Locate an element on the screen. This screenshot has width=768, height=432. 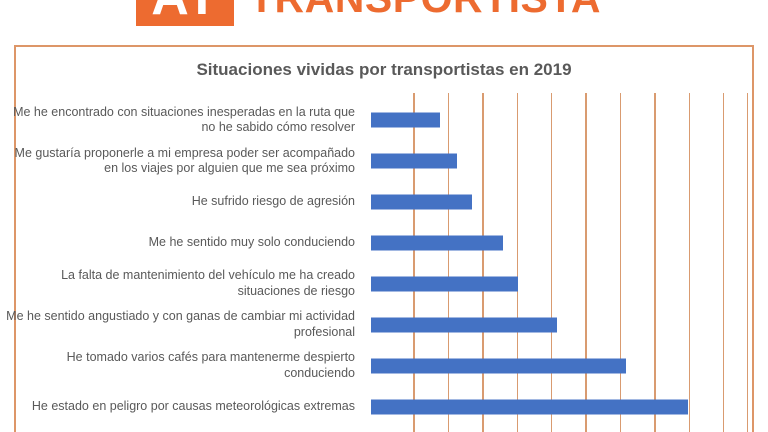
chart-row: He sufrido riesgo de agresión is located at coordinates (384, 202).